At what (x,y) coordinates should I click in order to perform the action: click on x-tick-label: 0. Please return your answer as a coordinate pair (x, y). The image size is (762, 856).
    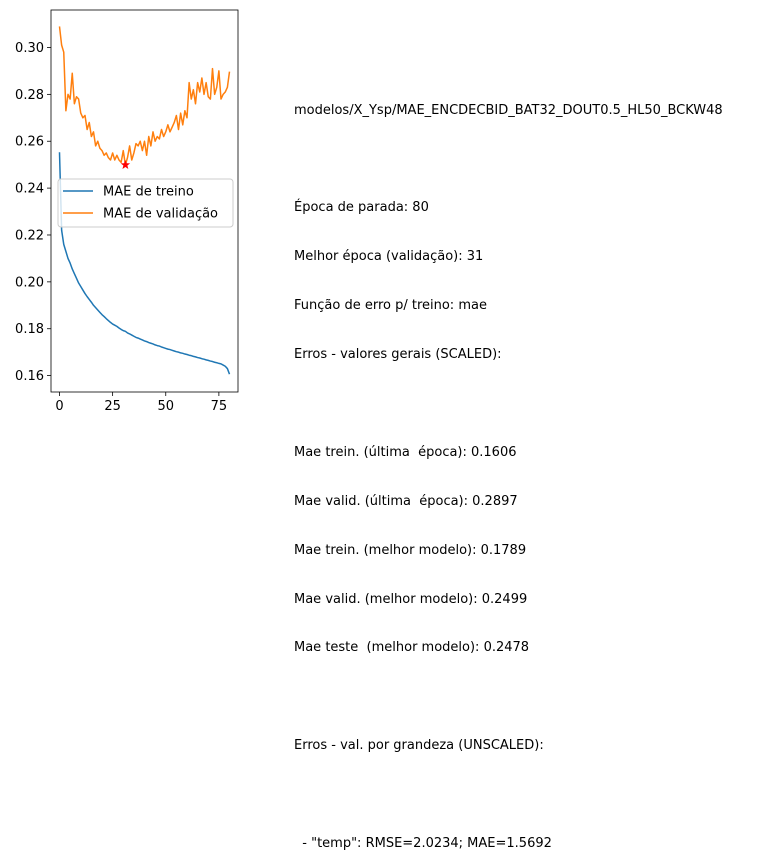
    Looking at the image, I should click on (59, 406).